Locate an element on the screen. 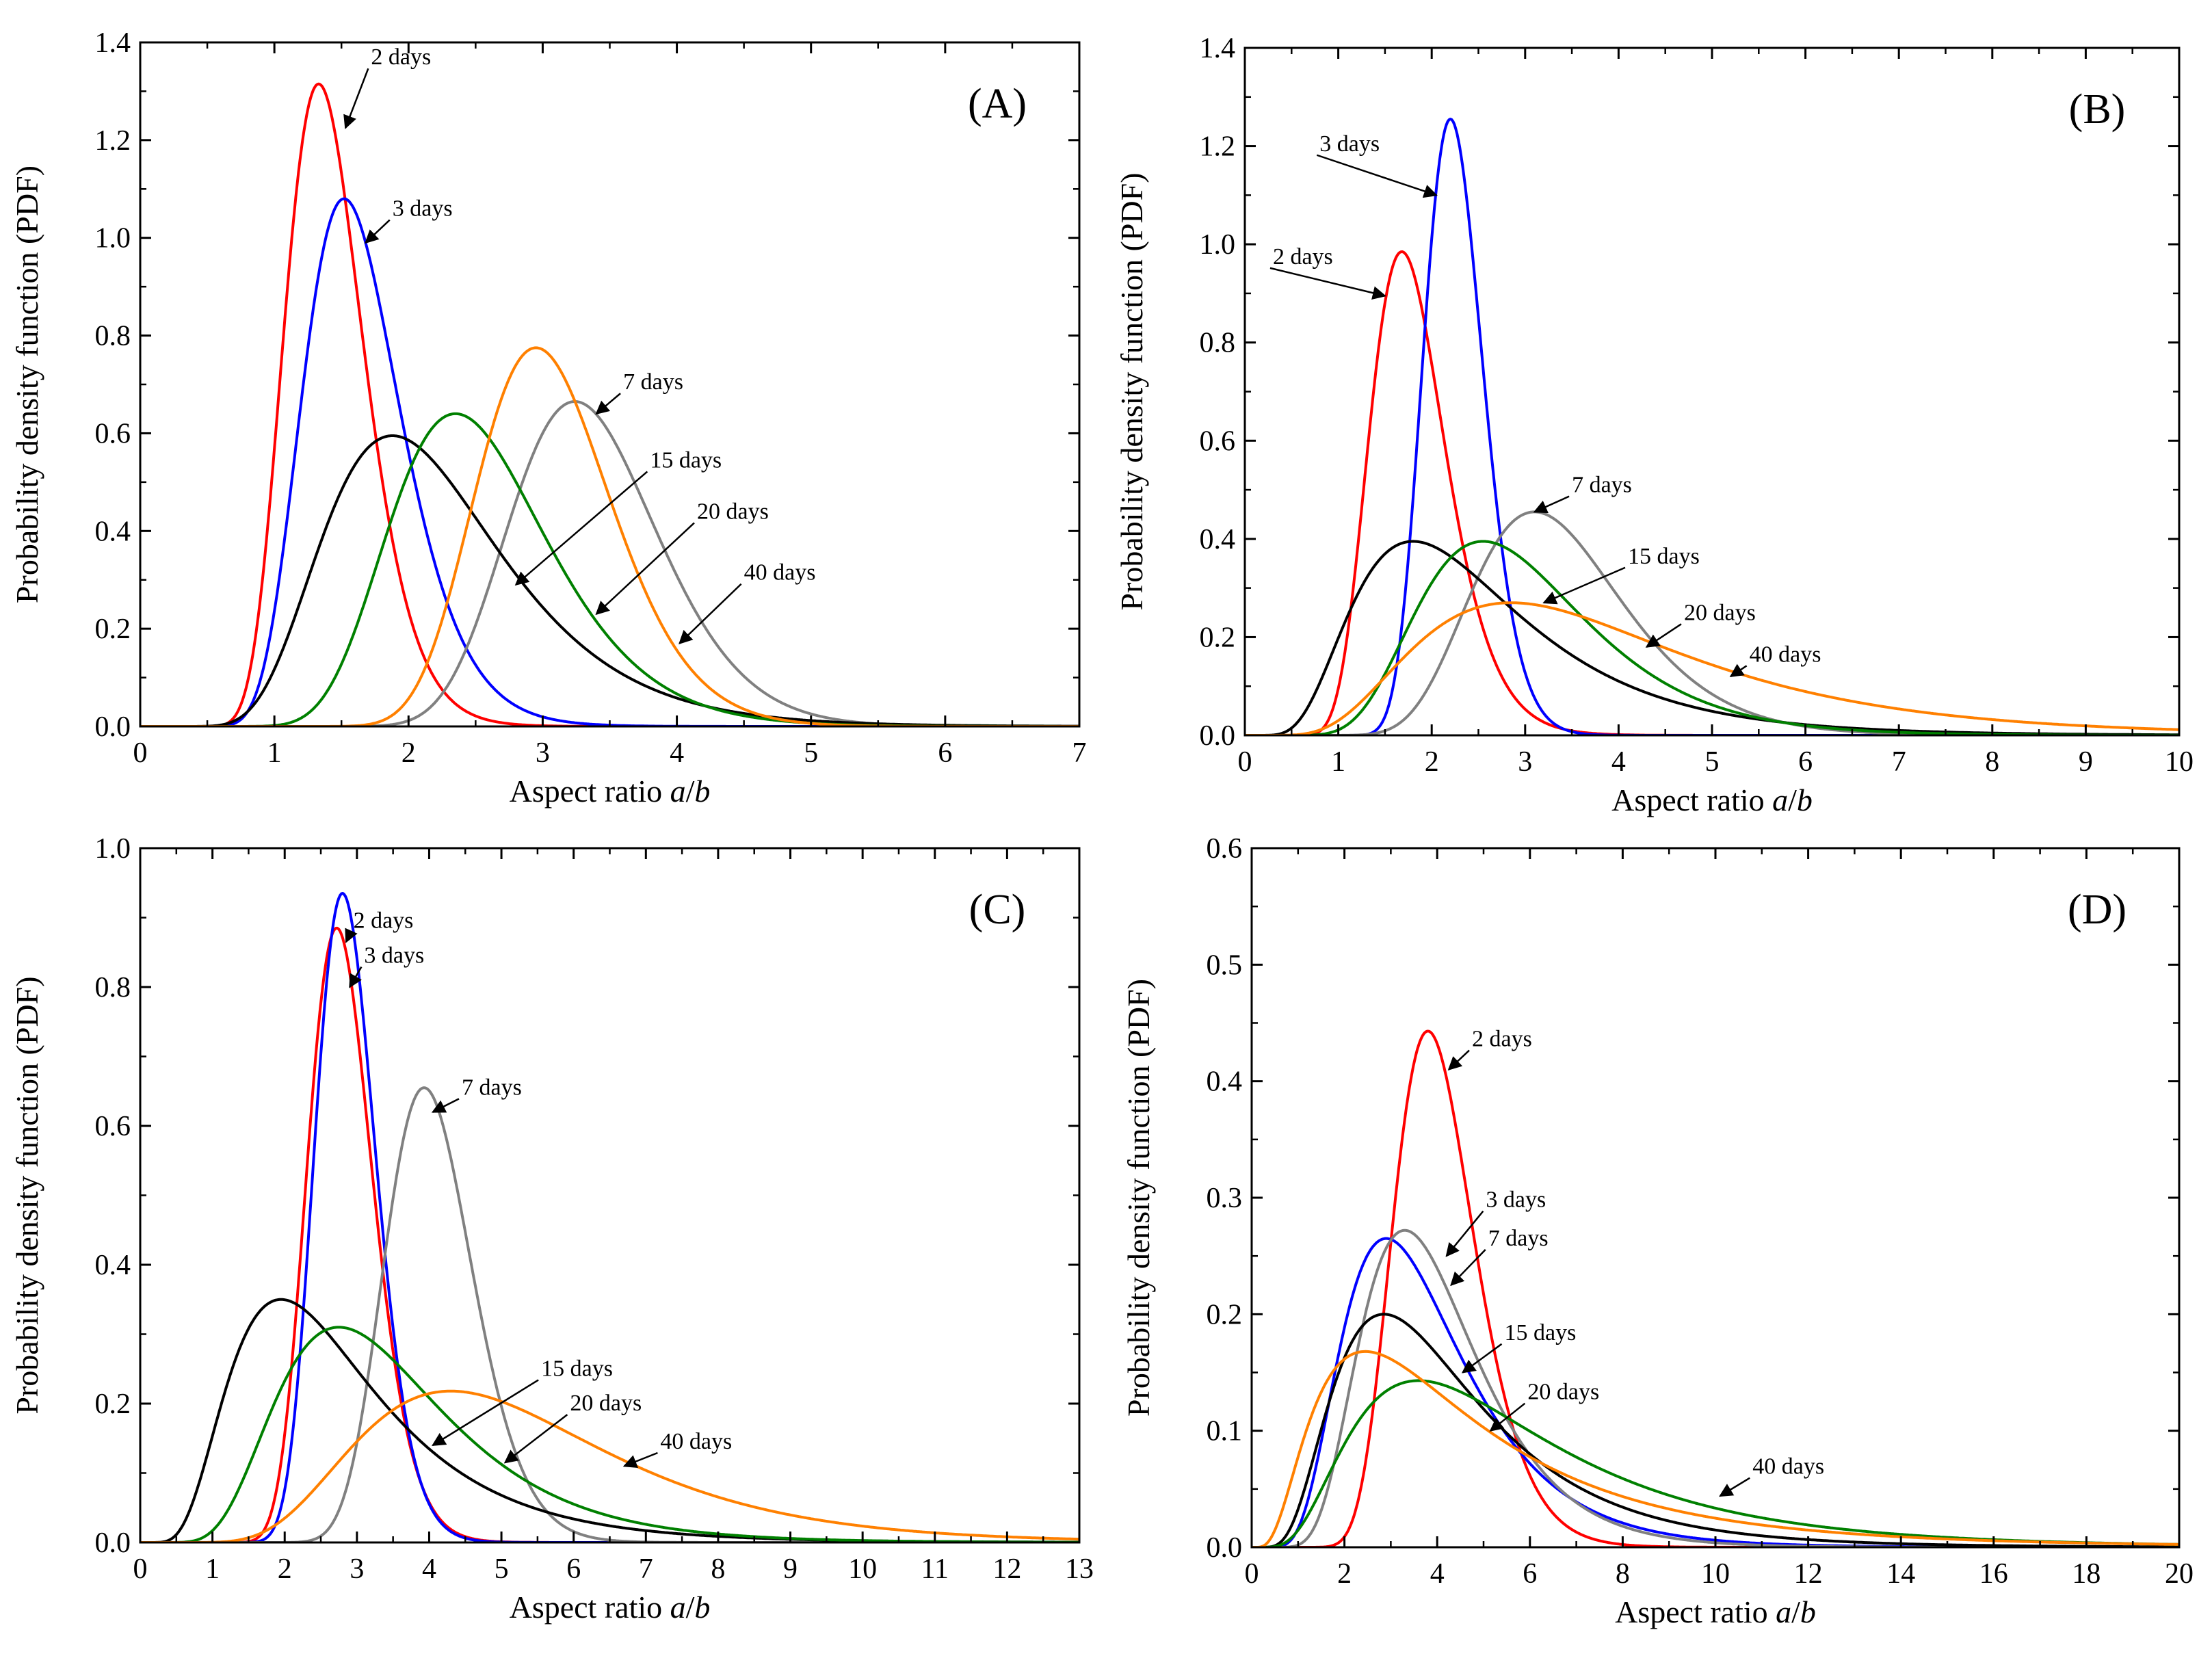  x-tick-label: 12 is located at coordinates (1006, 1569).